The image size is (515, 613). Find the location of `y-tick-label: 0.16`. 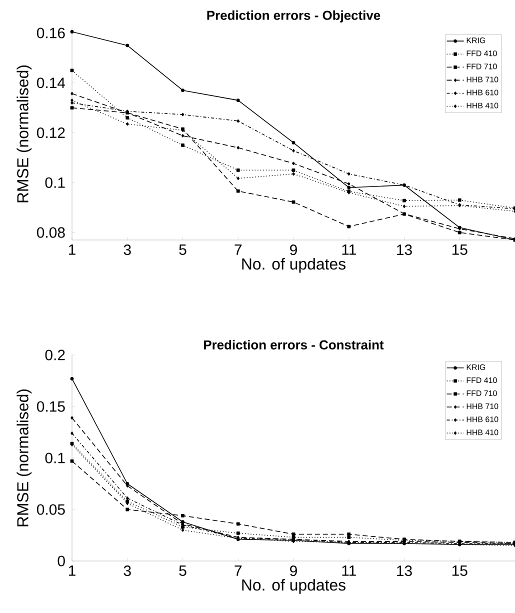

y-tick-label: 0.16 is located at coordinates (50, 33).